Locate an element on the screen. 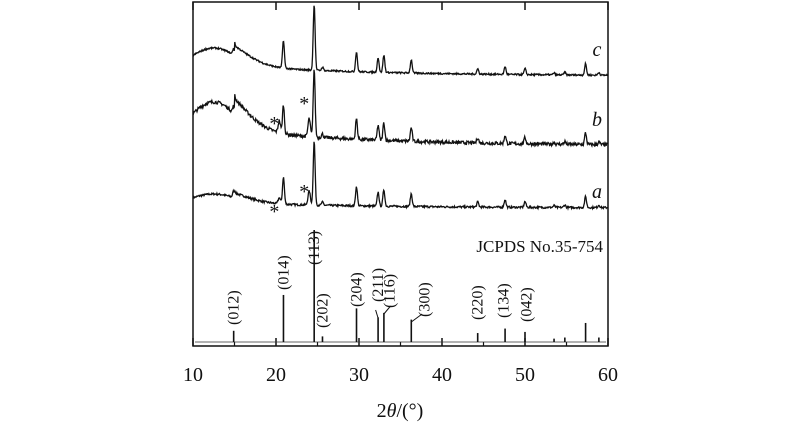  x-tick-label: 30 is located at coordinates (359, 375).